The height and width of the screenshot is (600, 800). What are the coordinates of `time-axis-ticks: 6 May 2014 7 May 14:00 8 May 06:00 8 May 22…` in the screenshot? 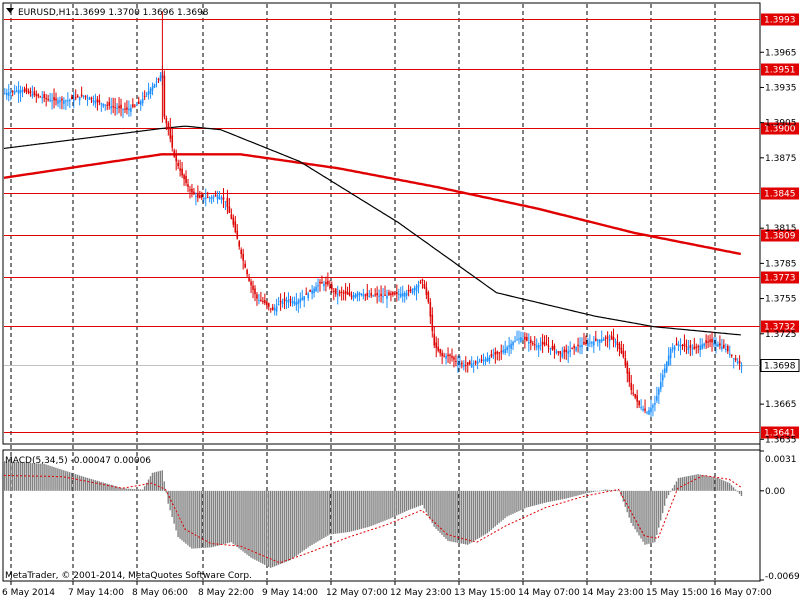 It's located at (387, 589).